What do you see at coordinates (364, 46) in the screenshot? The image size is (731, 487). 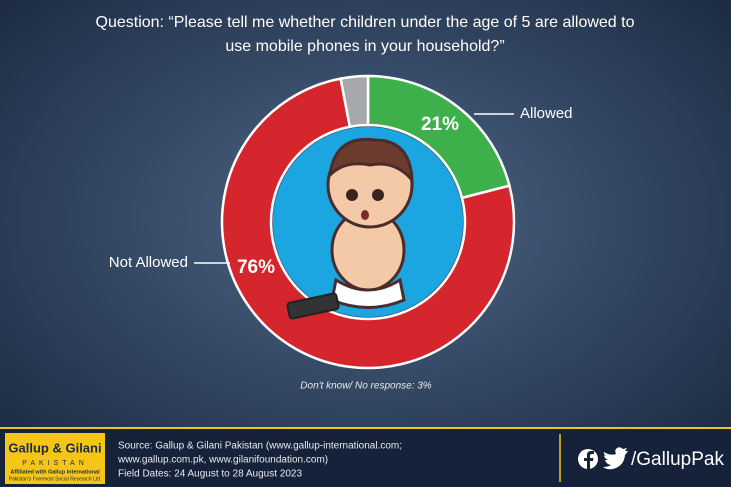 I see `title-line: use mobile phones in your household?”` at bounding box center [364, 46].